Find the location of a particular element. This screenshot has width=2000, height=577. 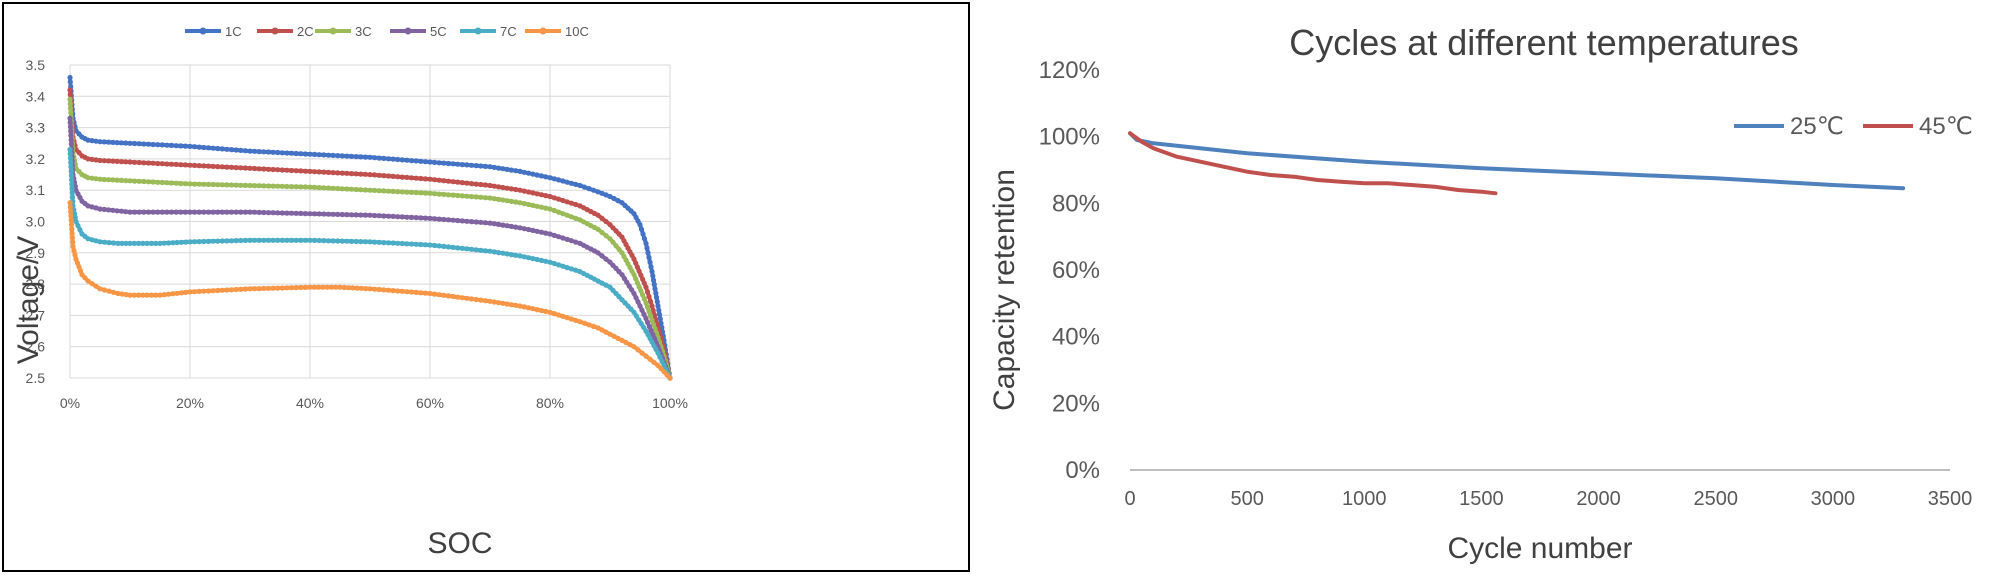

legend-label: 25℃ is located at coordinates (1817, 126).